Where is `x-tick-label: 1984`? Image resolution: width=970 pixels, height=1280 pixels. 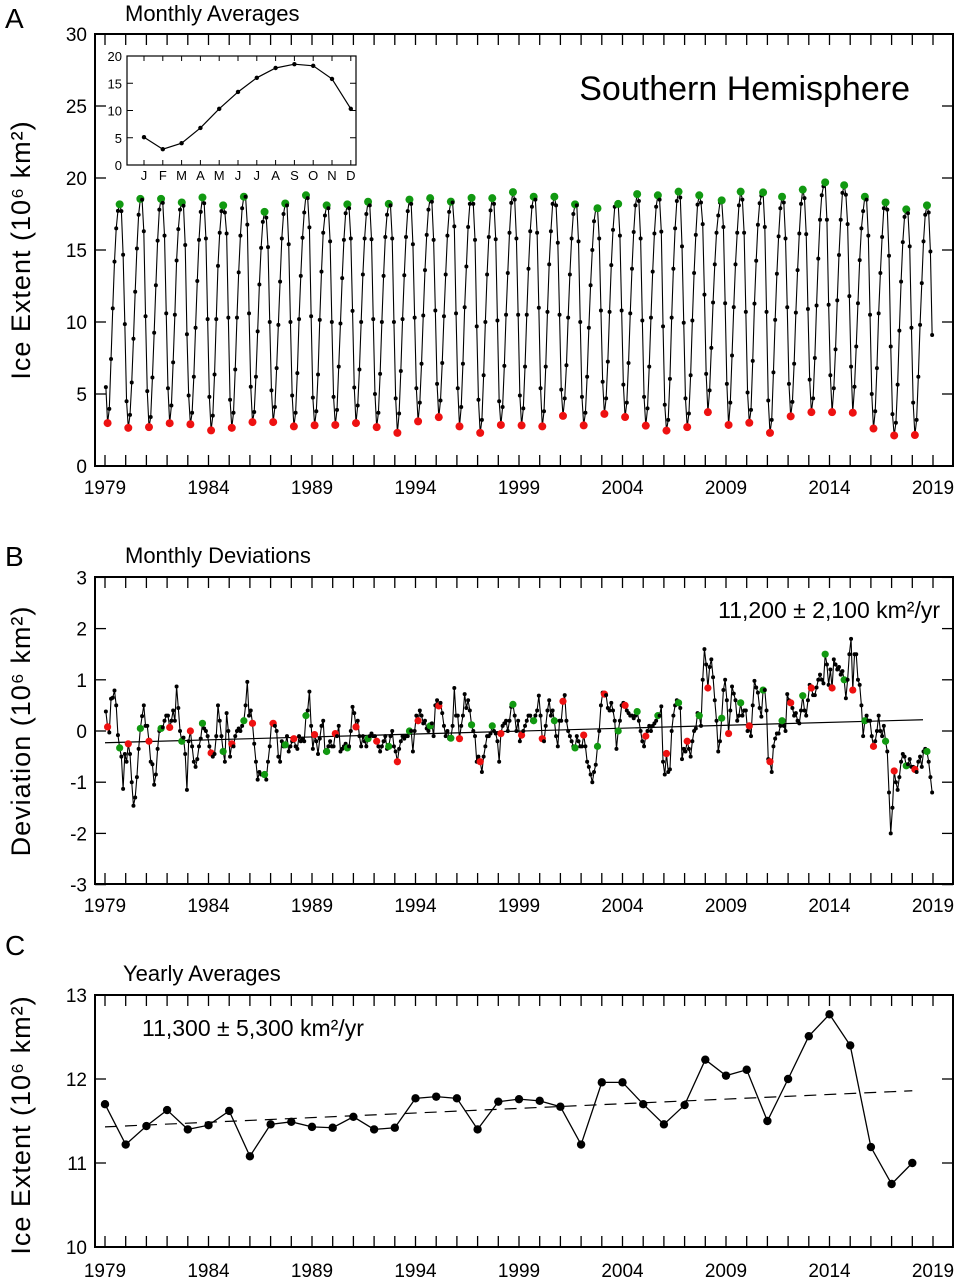 x-tick-label: 1984 is located at coordinates (208, 906).